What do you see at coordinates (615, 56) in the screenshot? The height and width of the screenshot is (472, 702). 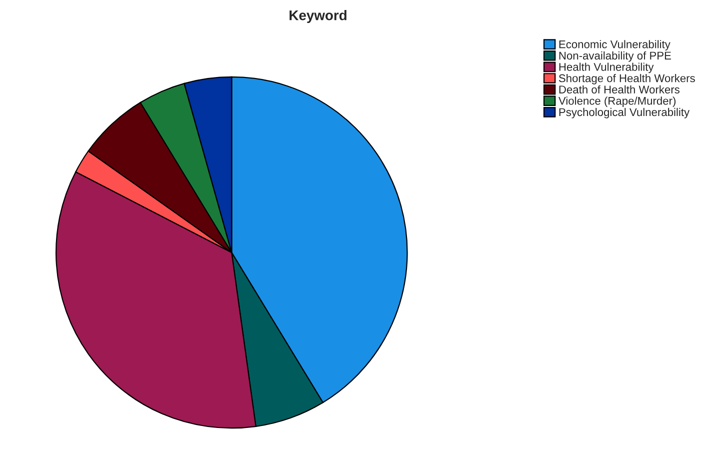 I see `legend-label: Non-availability of PPE` at bounding box center [615, 56].